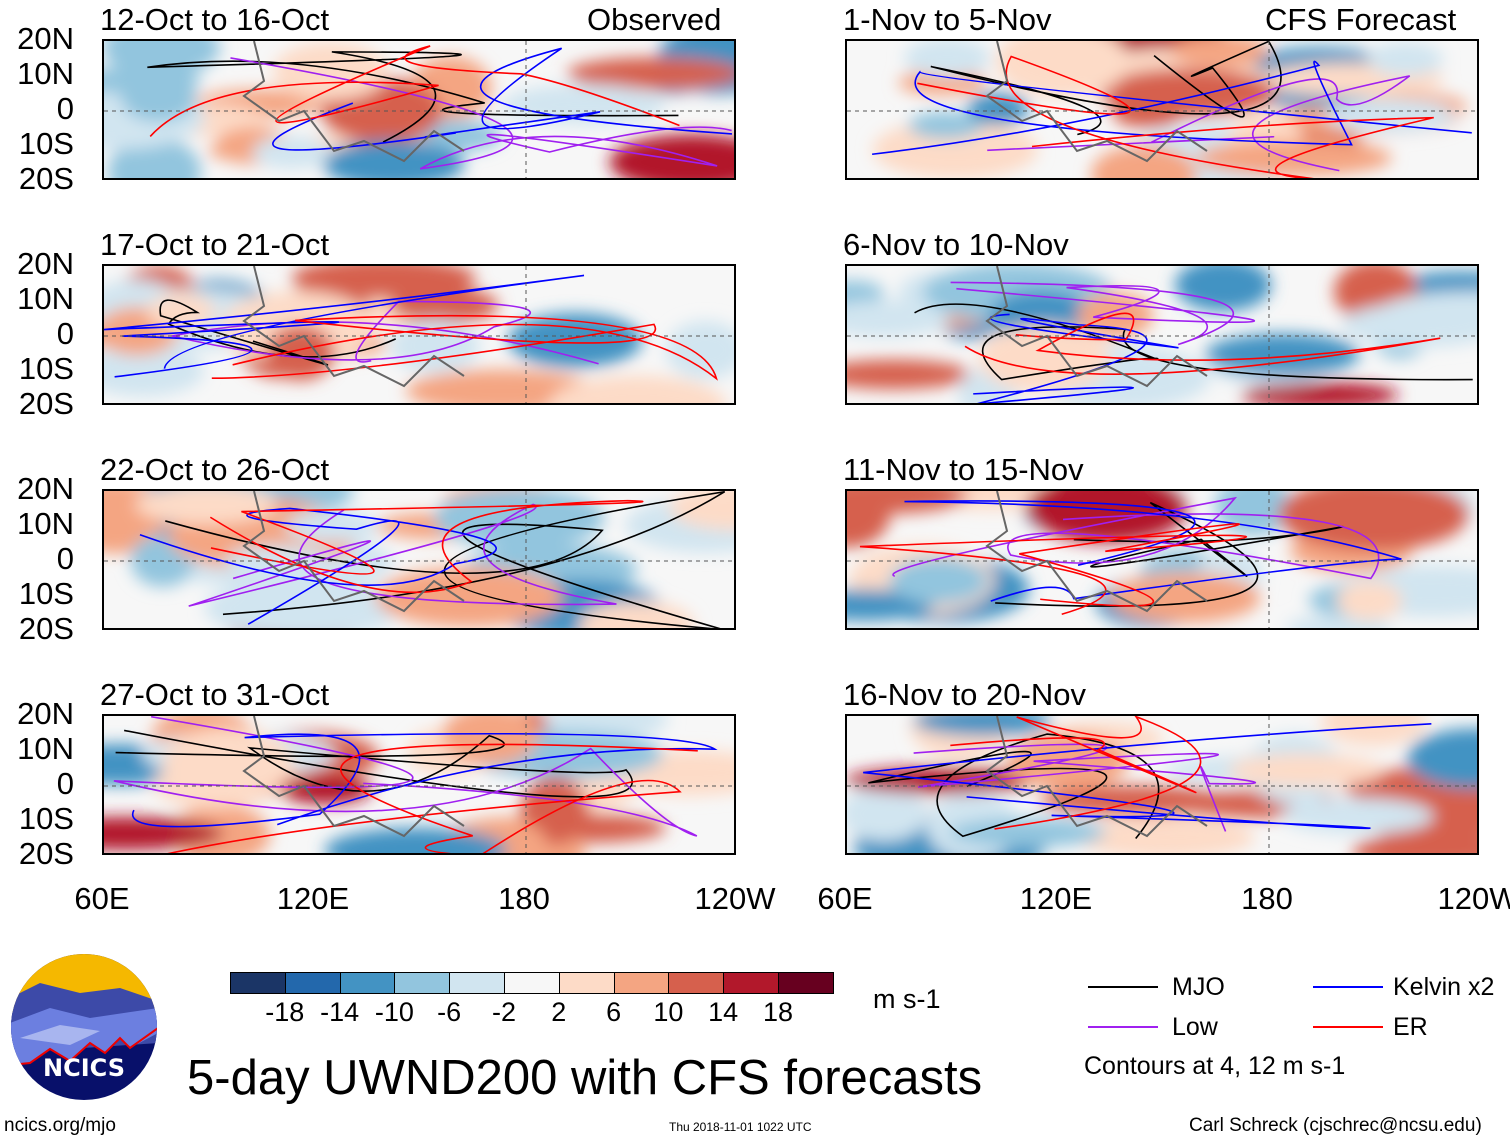 This screenshot has width=1510, height=1142. Describe the element at coordinates (1361, 19) in the screenshot. I see `forecast-label: CFS Forecast` at that location.